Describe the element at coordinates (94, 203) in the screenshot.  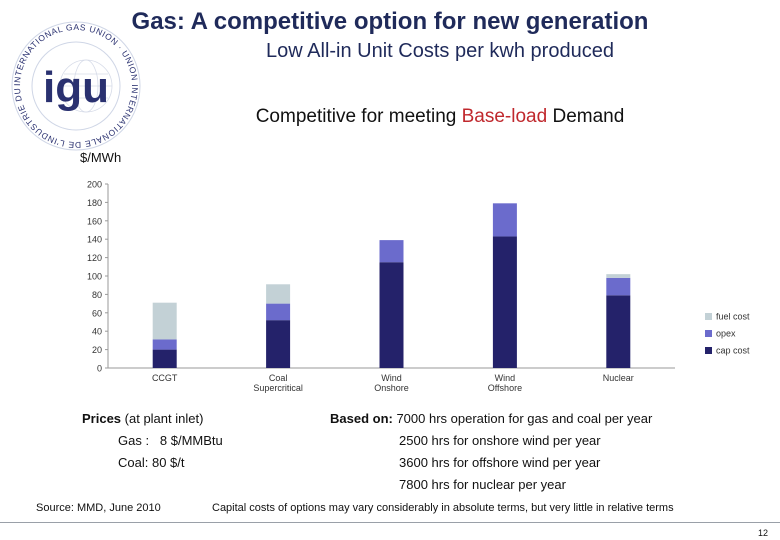
I see `y-tick-label: 180` at that location.